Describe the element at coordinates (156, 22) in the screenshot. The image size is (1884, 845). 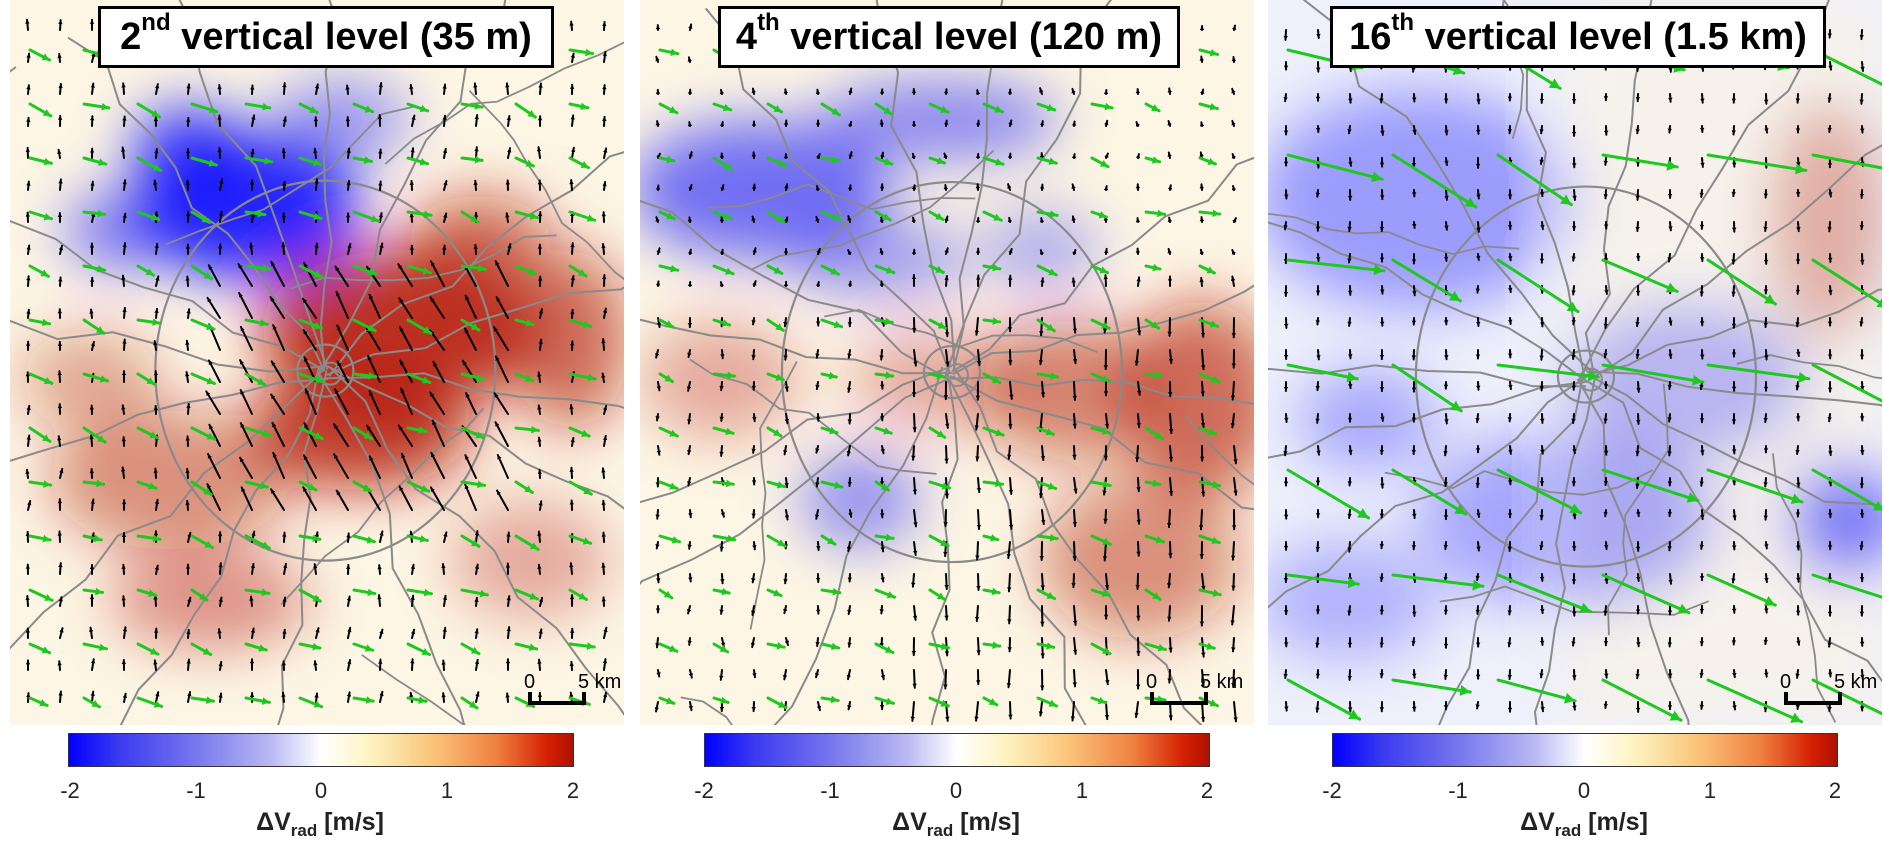
I see `title-suffix: nd` at that location.